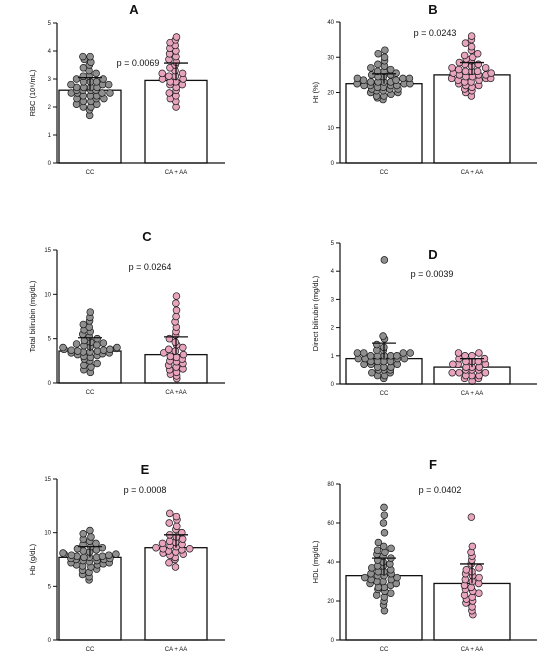  Describe the element at coordinates (315, 92) in the screenshot. I see `y-axis-label: Ht (%)` at that location.